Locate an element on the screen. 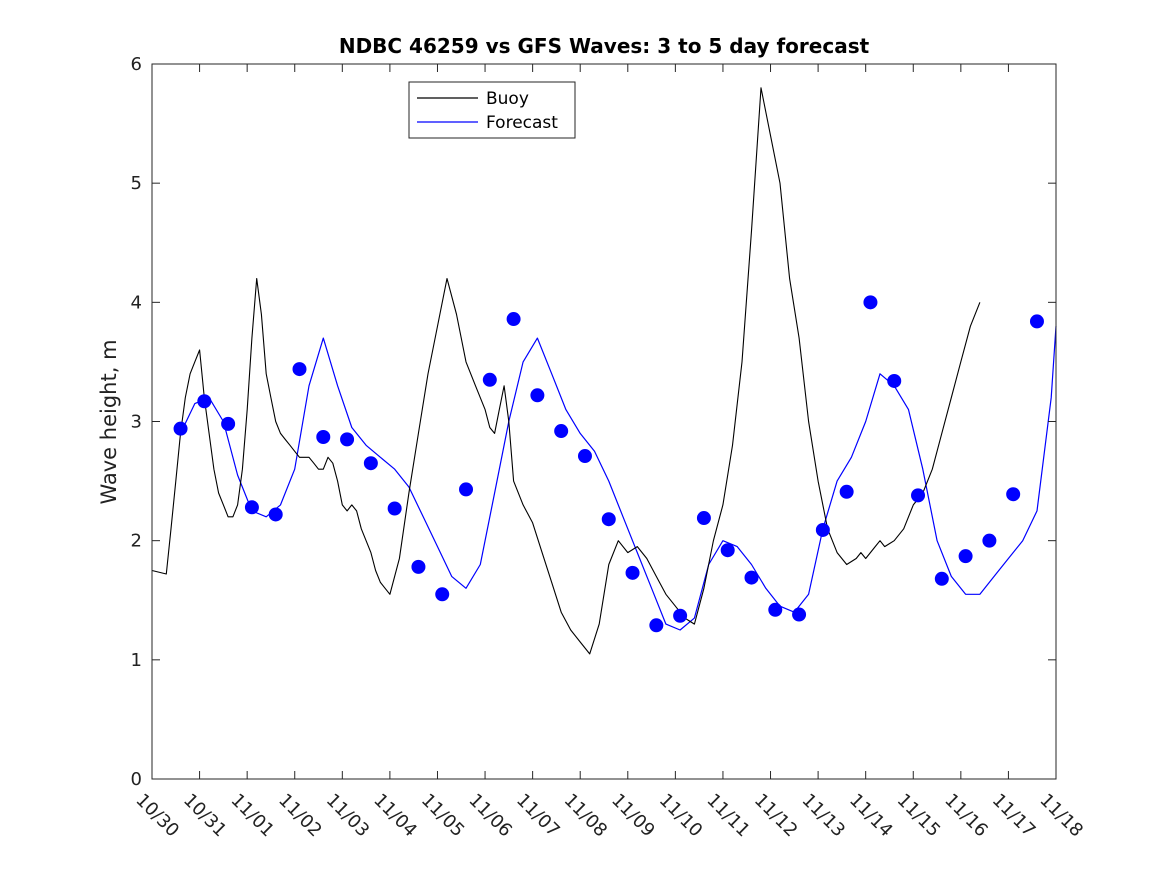 The height and width of the screenshot is (875, 1167). x-tick-label: 11/06 is located at coordinates (491, 816).